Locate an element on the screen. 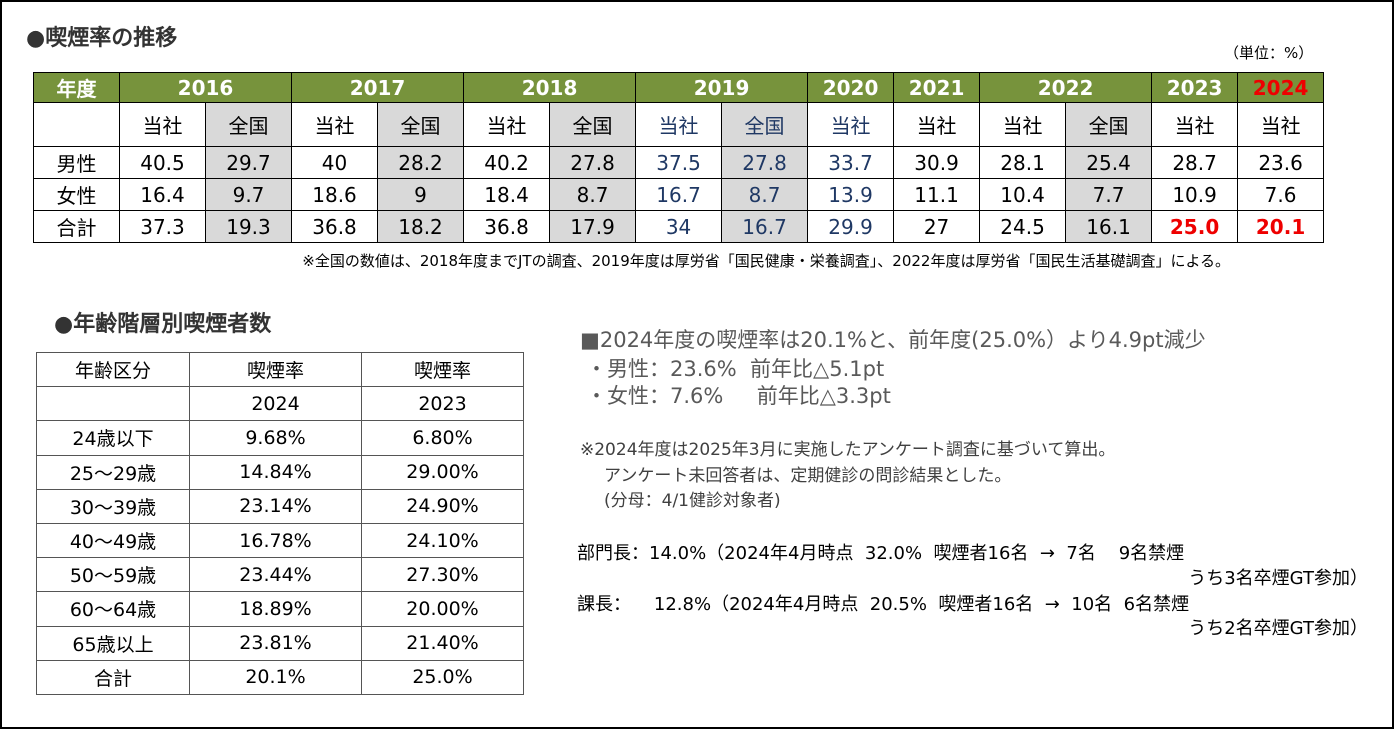 This screenshot has width=1394, height=729. data-cell: 24.10% is located at coordinates (442, 540).